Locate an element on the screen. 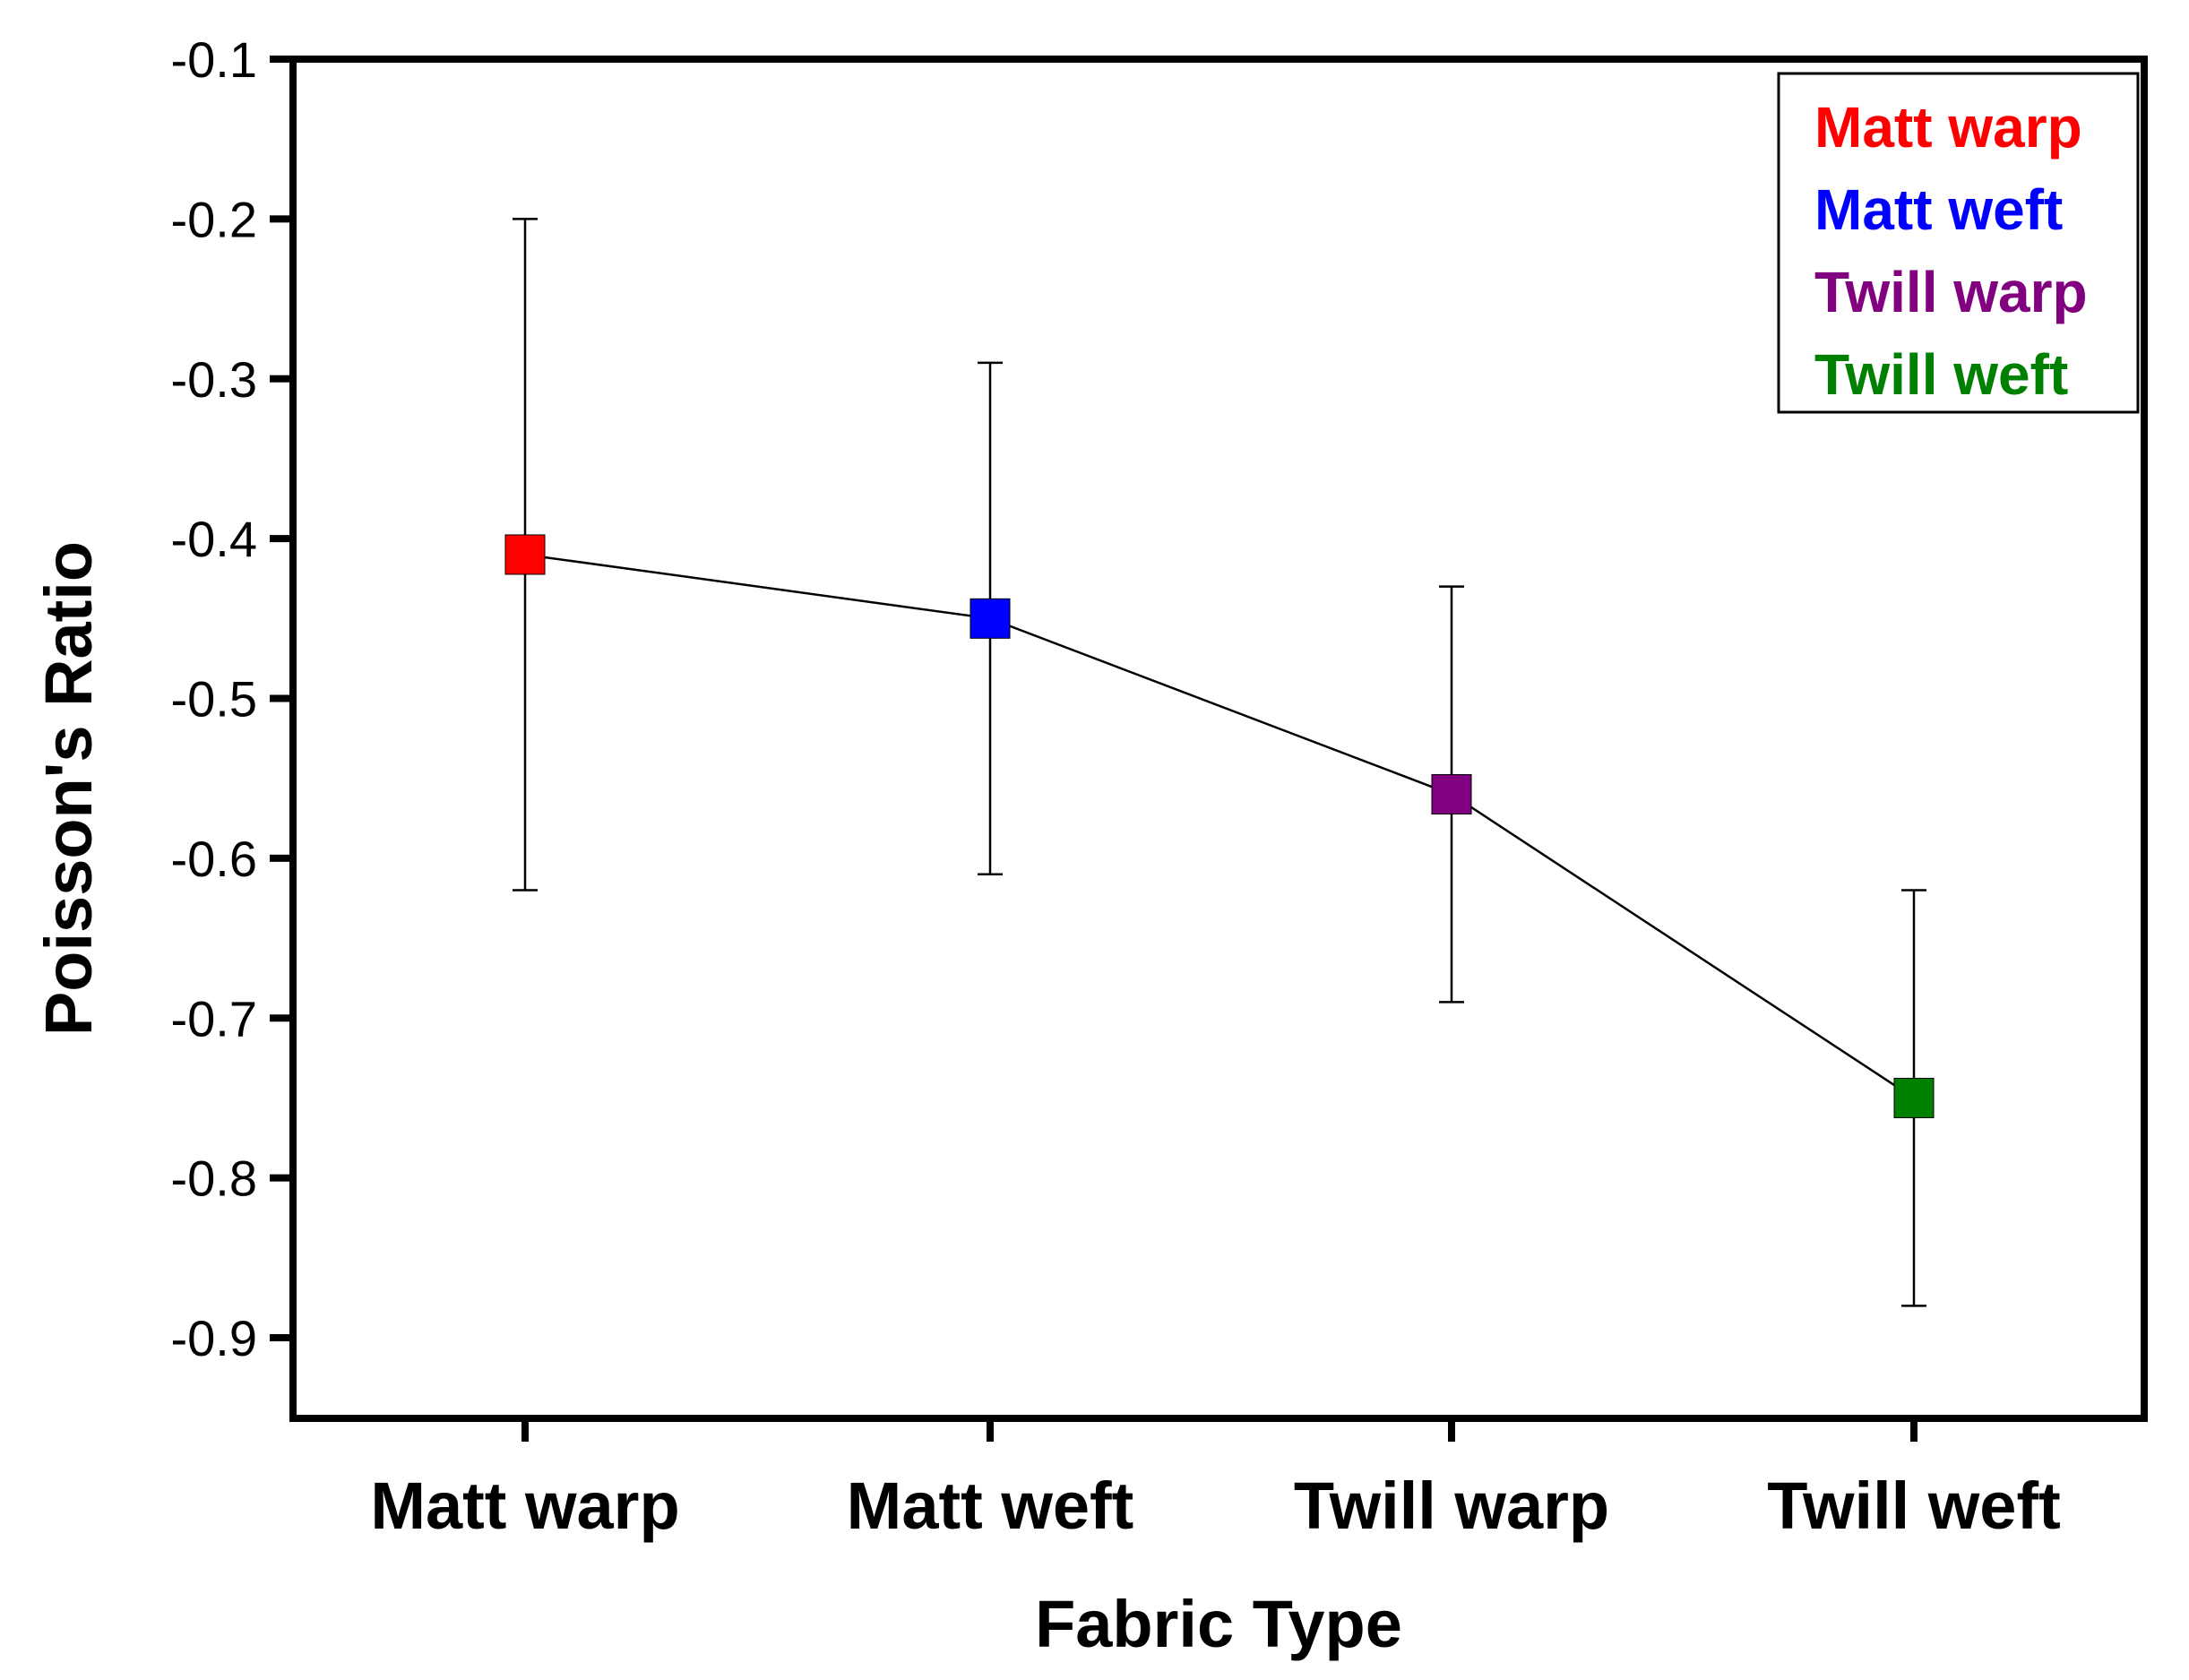  y-axis: -0.1 -0.2 -0.3 -0.4 -0.5 -0.6 -0.7 -0.8 -0.9 is located at coordinates (232, 698).